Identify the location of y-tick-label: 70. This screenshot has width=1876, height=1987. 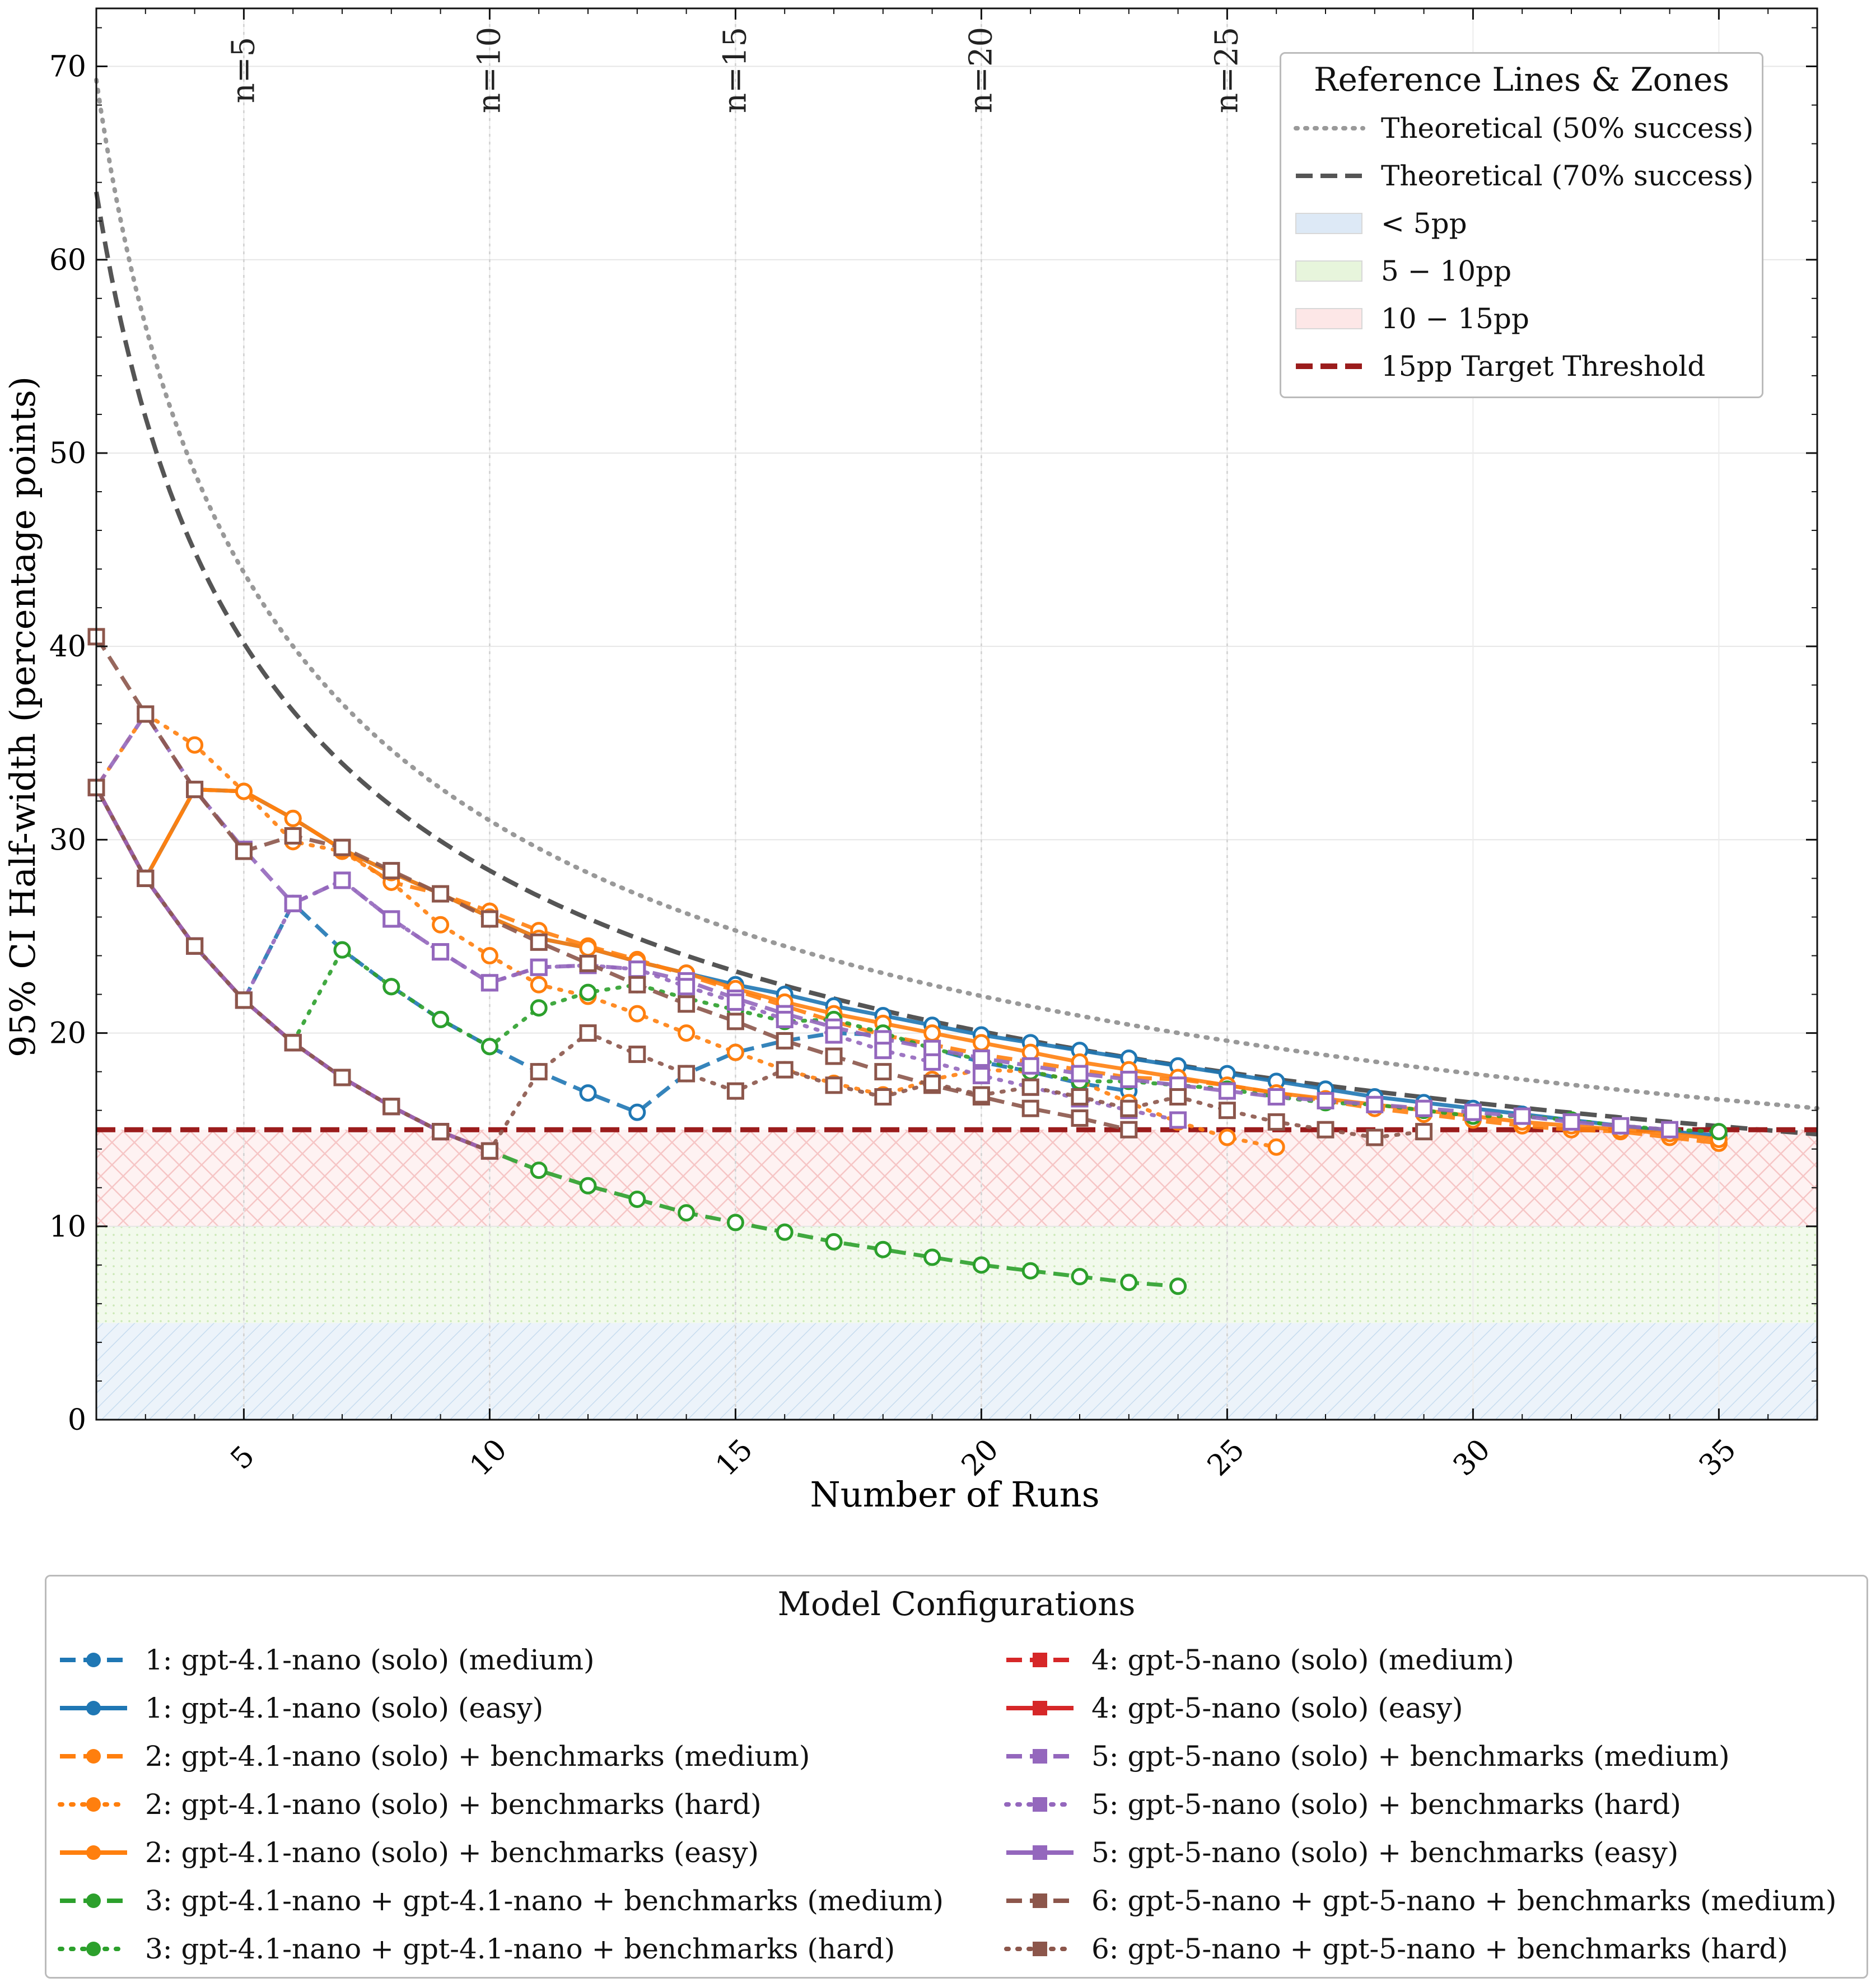
(68, 67).